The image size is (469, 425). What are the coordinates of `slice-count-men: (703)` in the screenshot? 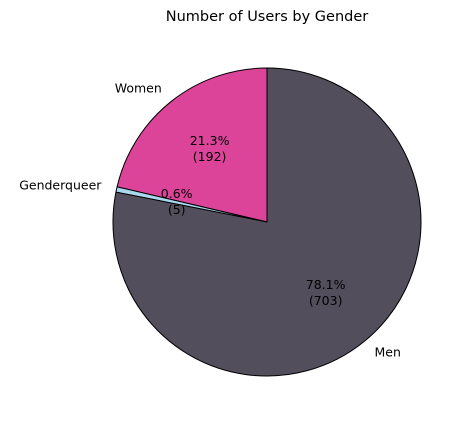 It's located at (326, 300).